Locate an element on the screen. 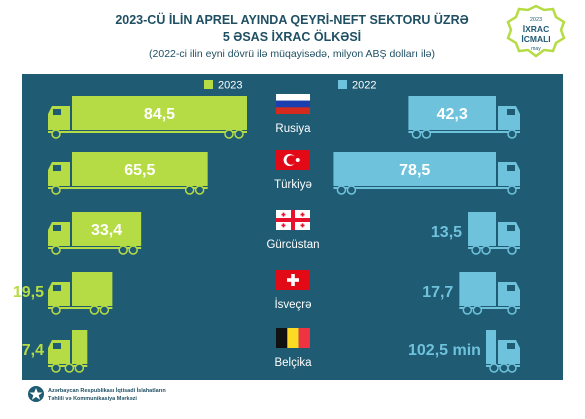 The height and width of the screenshot is (419, 585). data-label-2022: 78,5 is located at coordinates (414, 170).